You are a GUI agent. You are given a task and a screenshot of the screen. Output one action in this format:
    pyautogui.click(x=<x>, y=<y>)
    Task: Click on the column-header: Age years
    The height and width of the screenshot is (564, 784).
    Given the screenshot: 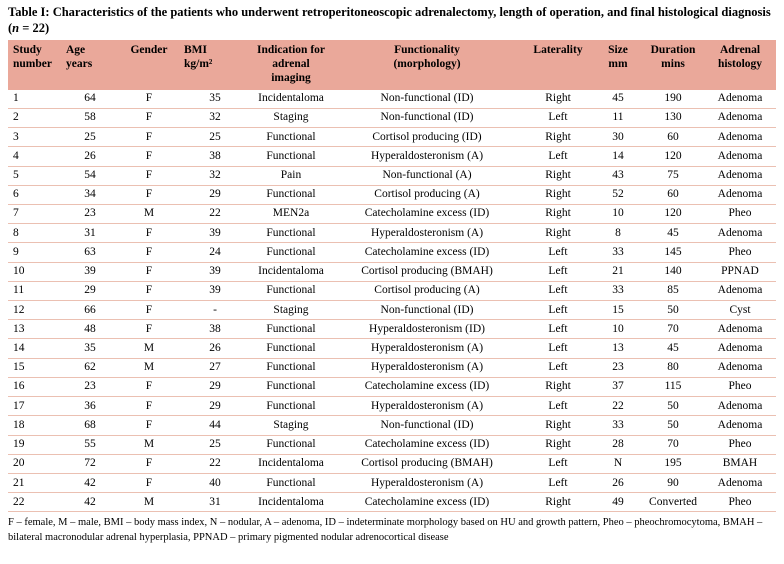 What is the action you would take?
    pyautogui.click(x=90, y=64)
    